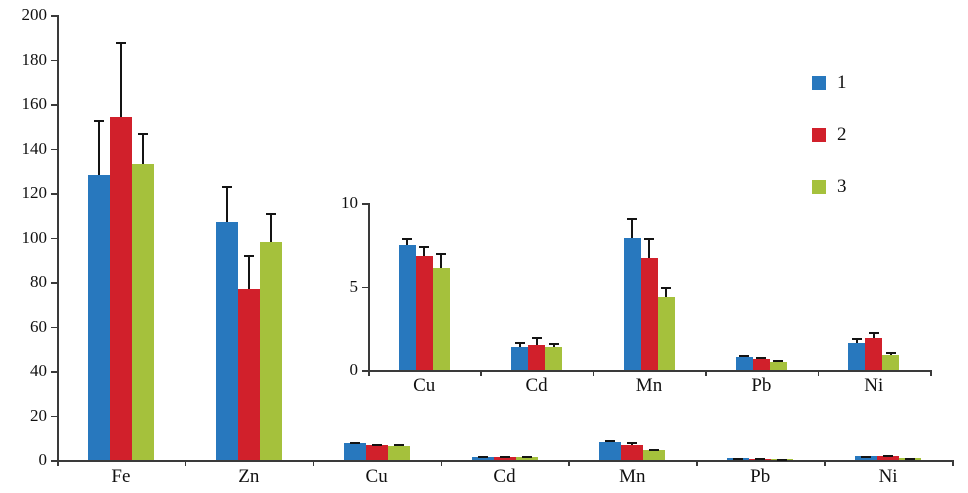  I want to click on legend-label-series-3: 3, so click(842, 186).